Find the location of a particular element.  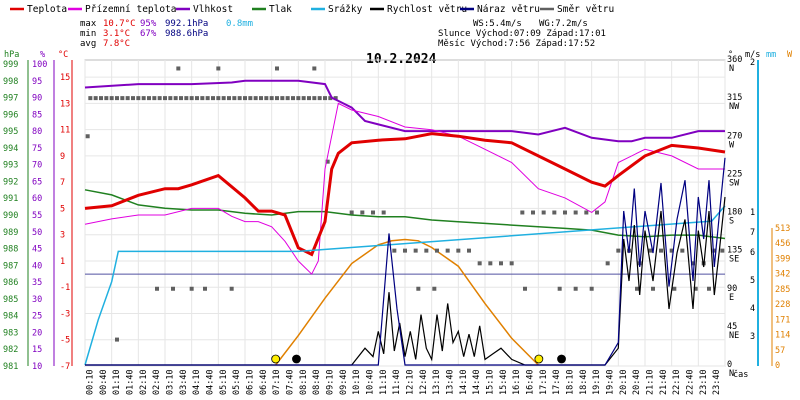

tick-label-time: 13:40 is located at coordinates (450, 382).